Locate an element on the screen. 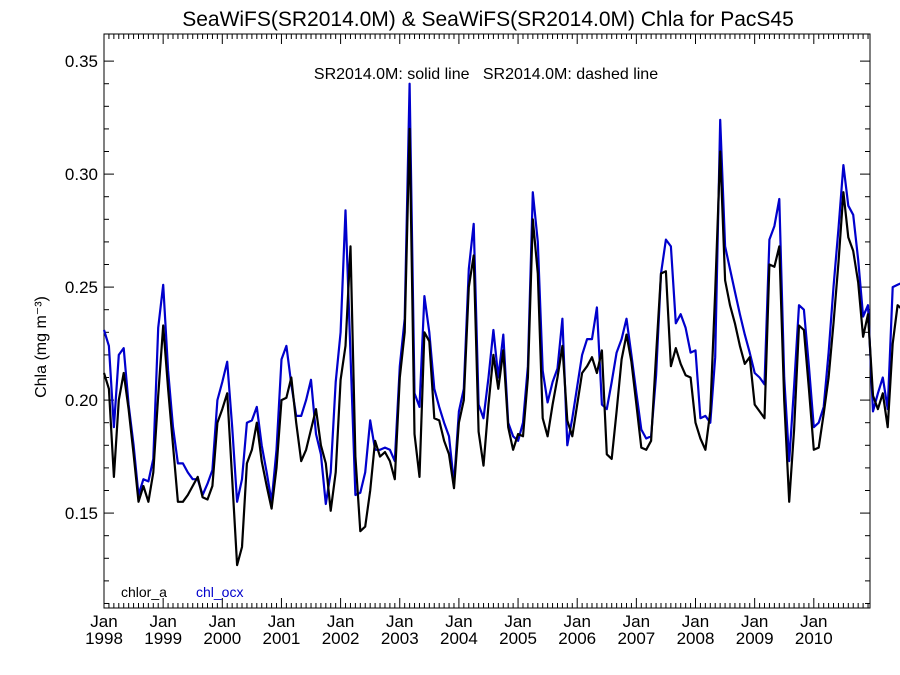  x-tick-label-year: 2008 is located at coordinates (696, 638).